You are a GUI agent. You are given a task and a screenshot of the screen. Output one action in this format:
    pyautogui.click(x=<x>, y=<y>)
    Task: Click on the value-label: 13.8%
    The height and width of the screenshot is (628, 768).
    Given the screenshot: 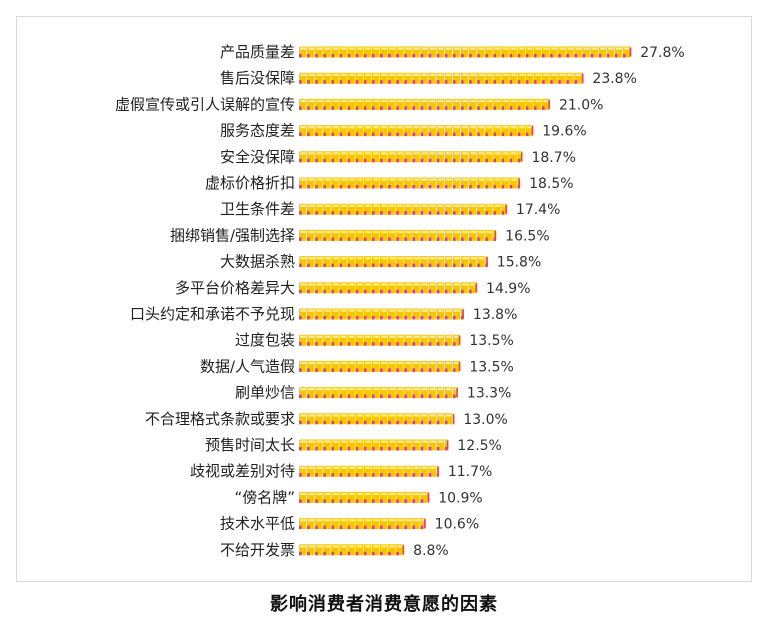 What is the action you would take?
    pyautogui.click(x=495, y=315)
    